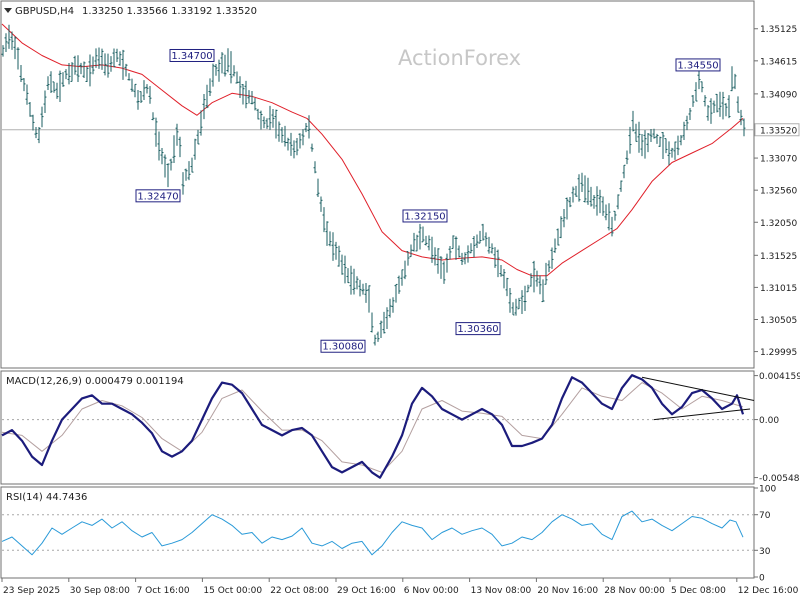 Image resolution: width=800 pixels, height=604 pixels. Describe the element at coordinates (778, 131) in the screenshot. I see `current-price-label: 1.33520` at that location.